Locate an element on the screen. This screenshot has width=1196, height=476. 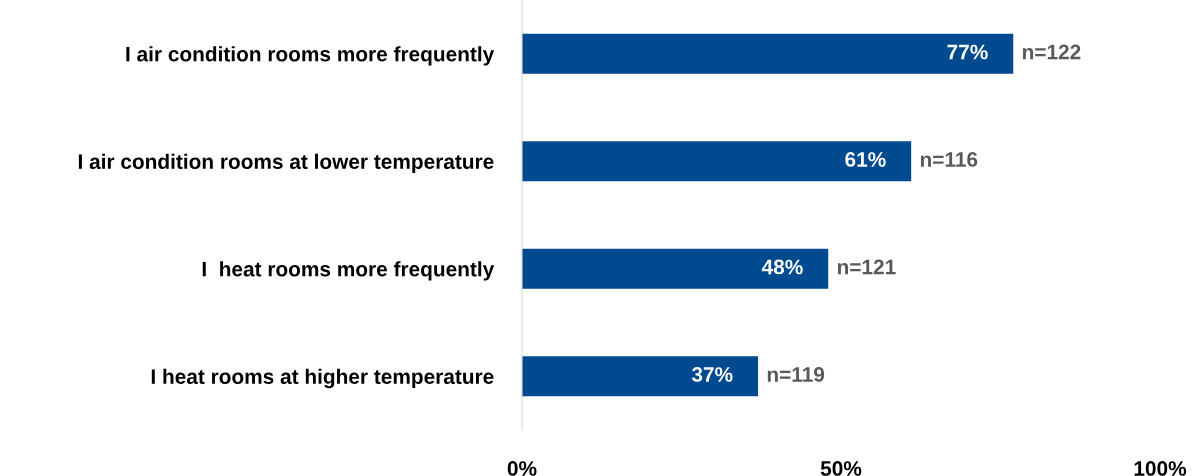
annotation: n=121 is located at coordinates (866, 267).